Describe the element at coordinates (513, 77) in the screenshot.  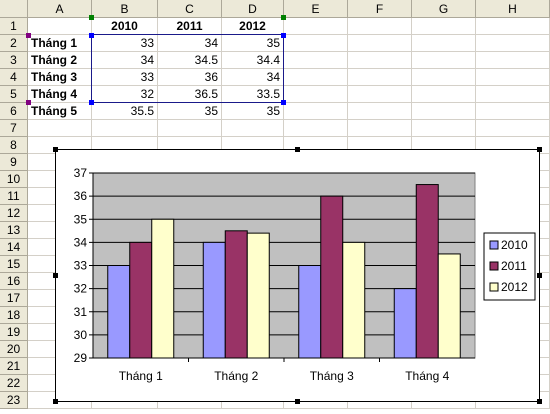
I see `cell-h4` at that location.